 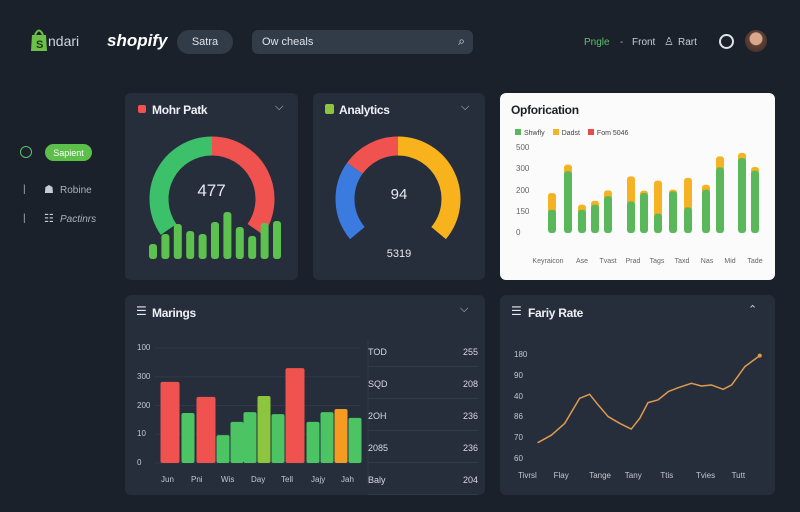 What do you see at coordinates (597, 42) in the screenshot?
I see `nav-link-active: Pngle` at bounding box center [597, 42].